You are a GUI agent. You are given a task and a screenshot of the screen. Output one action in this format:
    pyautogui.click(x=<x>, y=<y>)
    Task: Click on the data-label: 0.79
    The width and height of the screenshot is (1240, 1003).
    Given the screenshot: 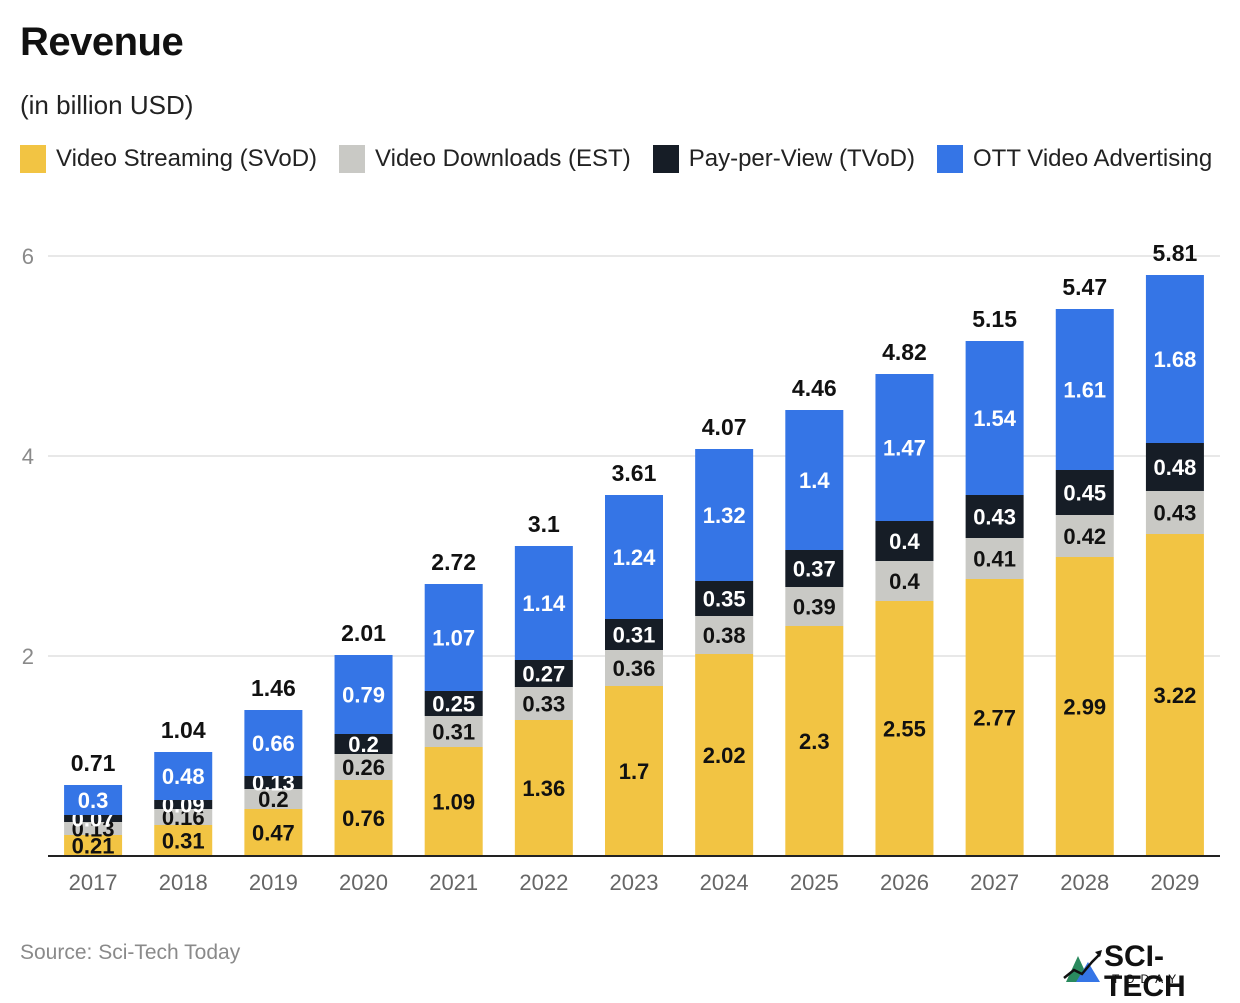 What is the action you would take?
    pyautogui.click(x=363, y=695)
    